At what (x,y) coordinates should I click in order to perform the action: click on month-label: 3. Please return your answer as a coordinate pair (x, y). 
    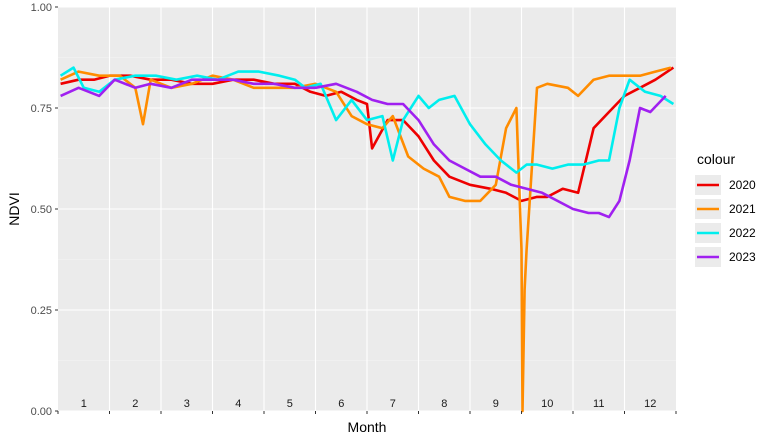
    Looking at the image, I should click on (187, 404).